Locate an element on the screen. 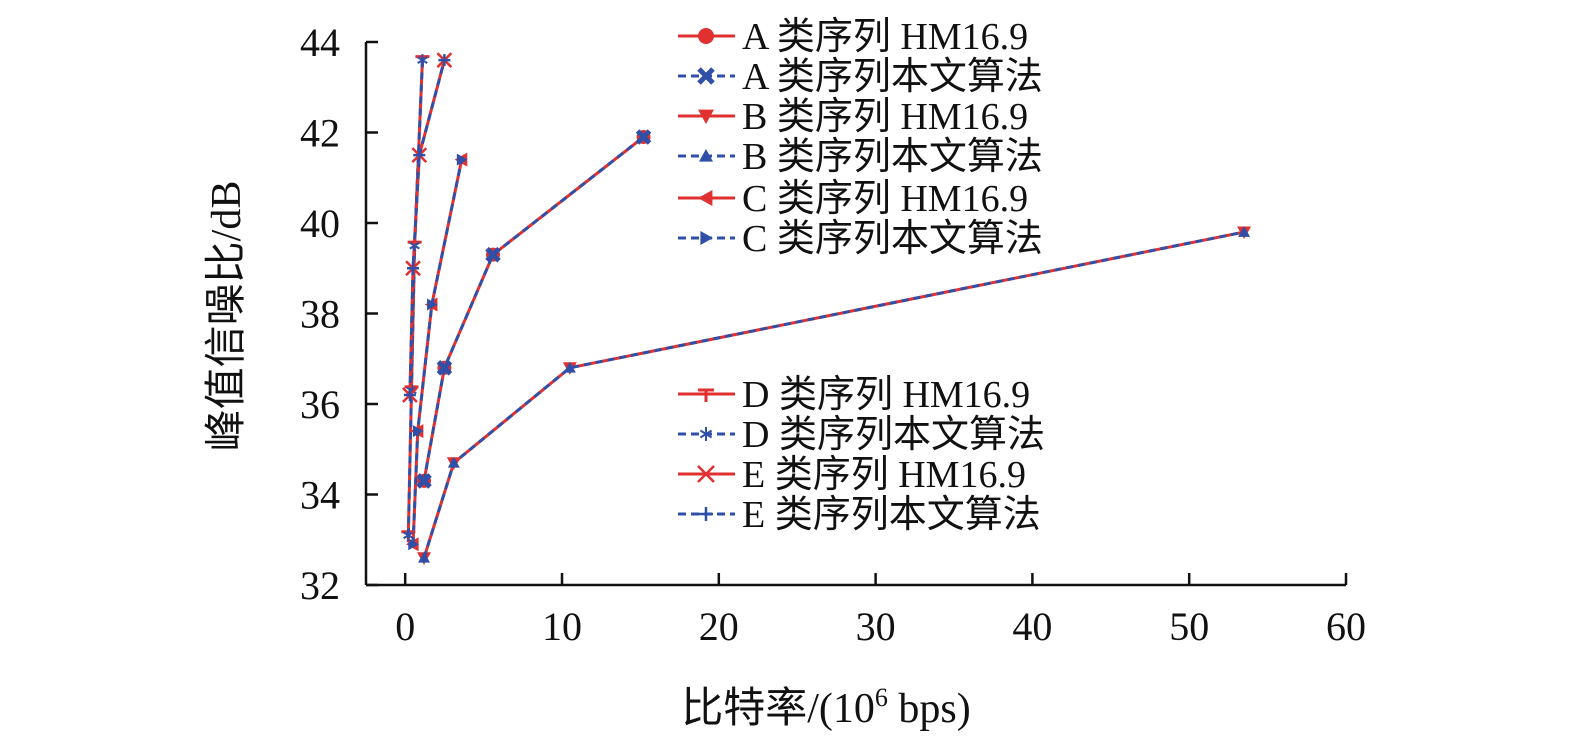 The width and height of the screenshot is (1575, 750). y-tick-label: 36 is located at coordinates (320, 404).